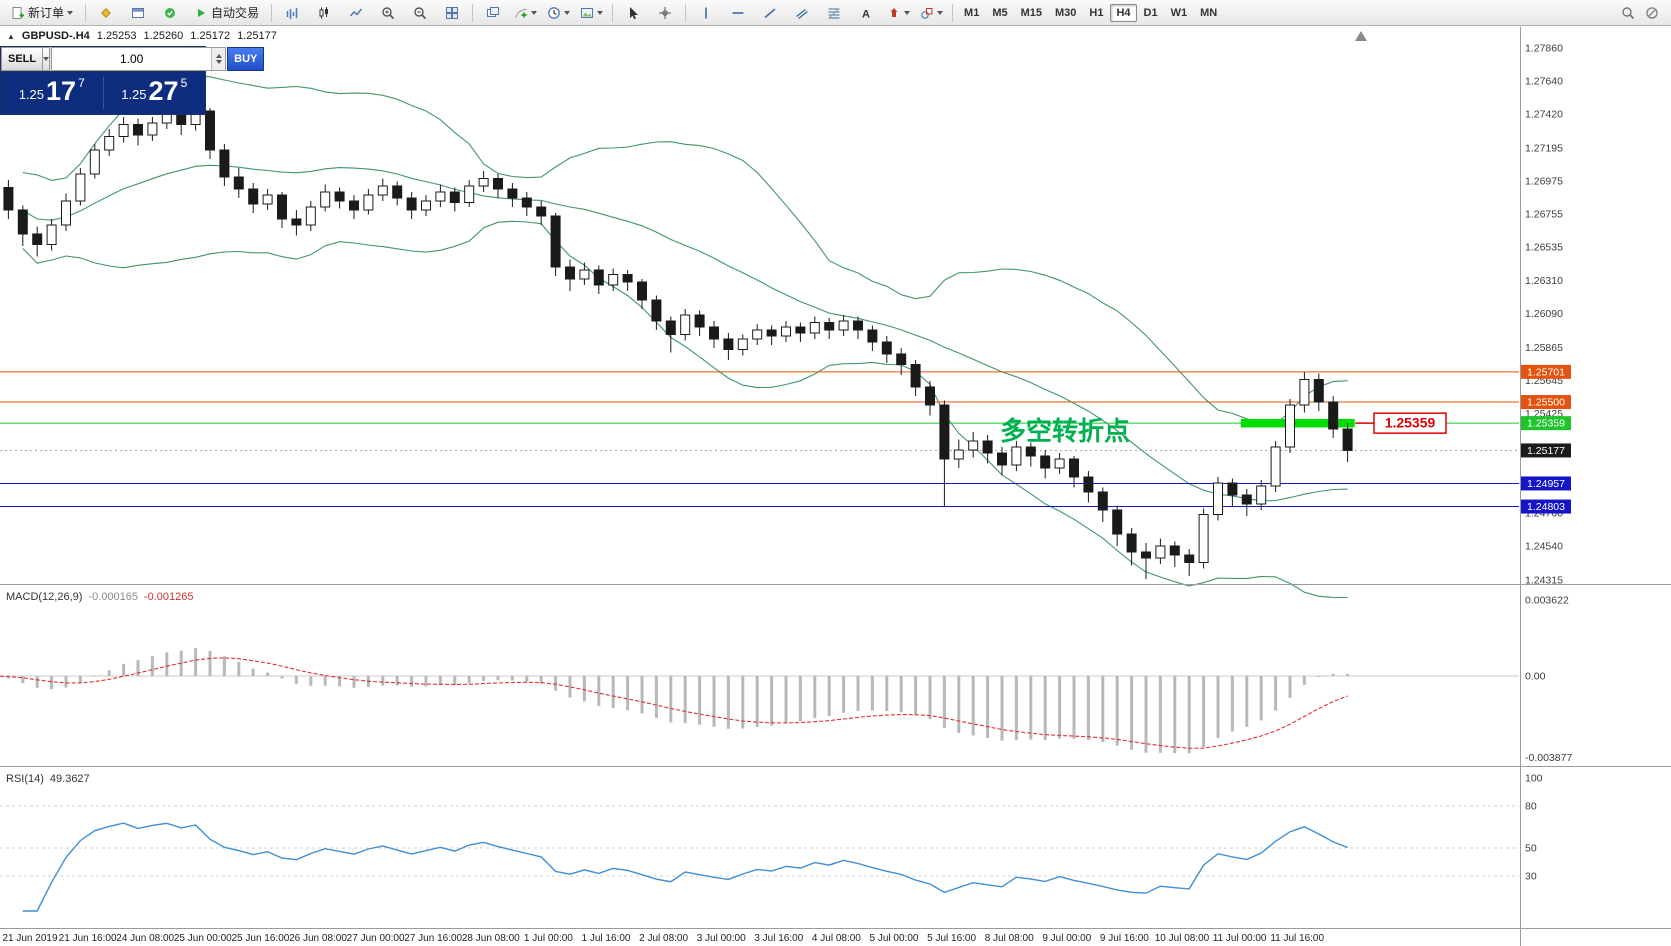 The height and width of the screenshot is (946, 1671). Describe the element at coordinates (420, 13) in the screenshot. I see `zoom-out-button` at that location.